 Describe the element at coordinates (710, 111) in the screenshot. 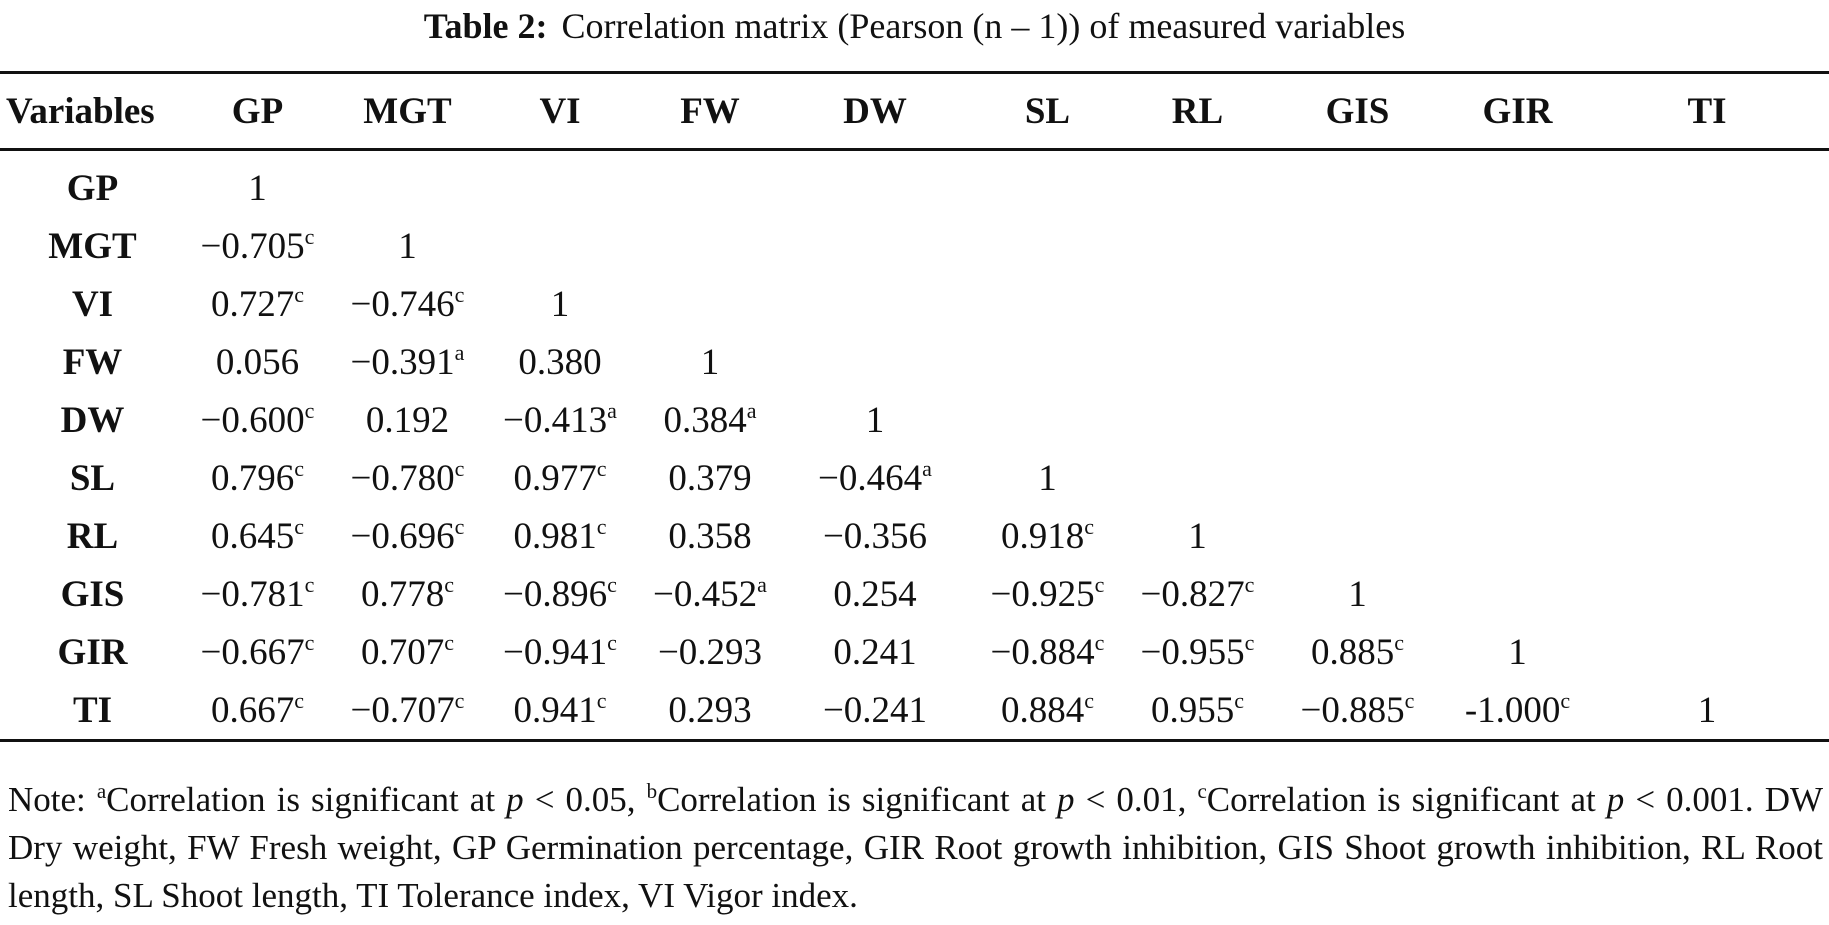

I see `col-header-fw: FW` at that location.